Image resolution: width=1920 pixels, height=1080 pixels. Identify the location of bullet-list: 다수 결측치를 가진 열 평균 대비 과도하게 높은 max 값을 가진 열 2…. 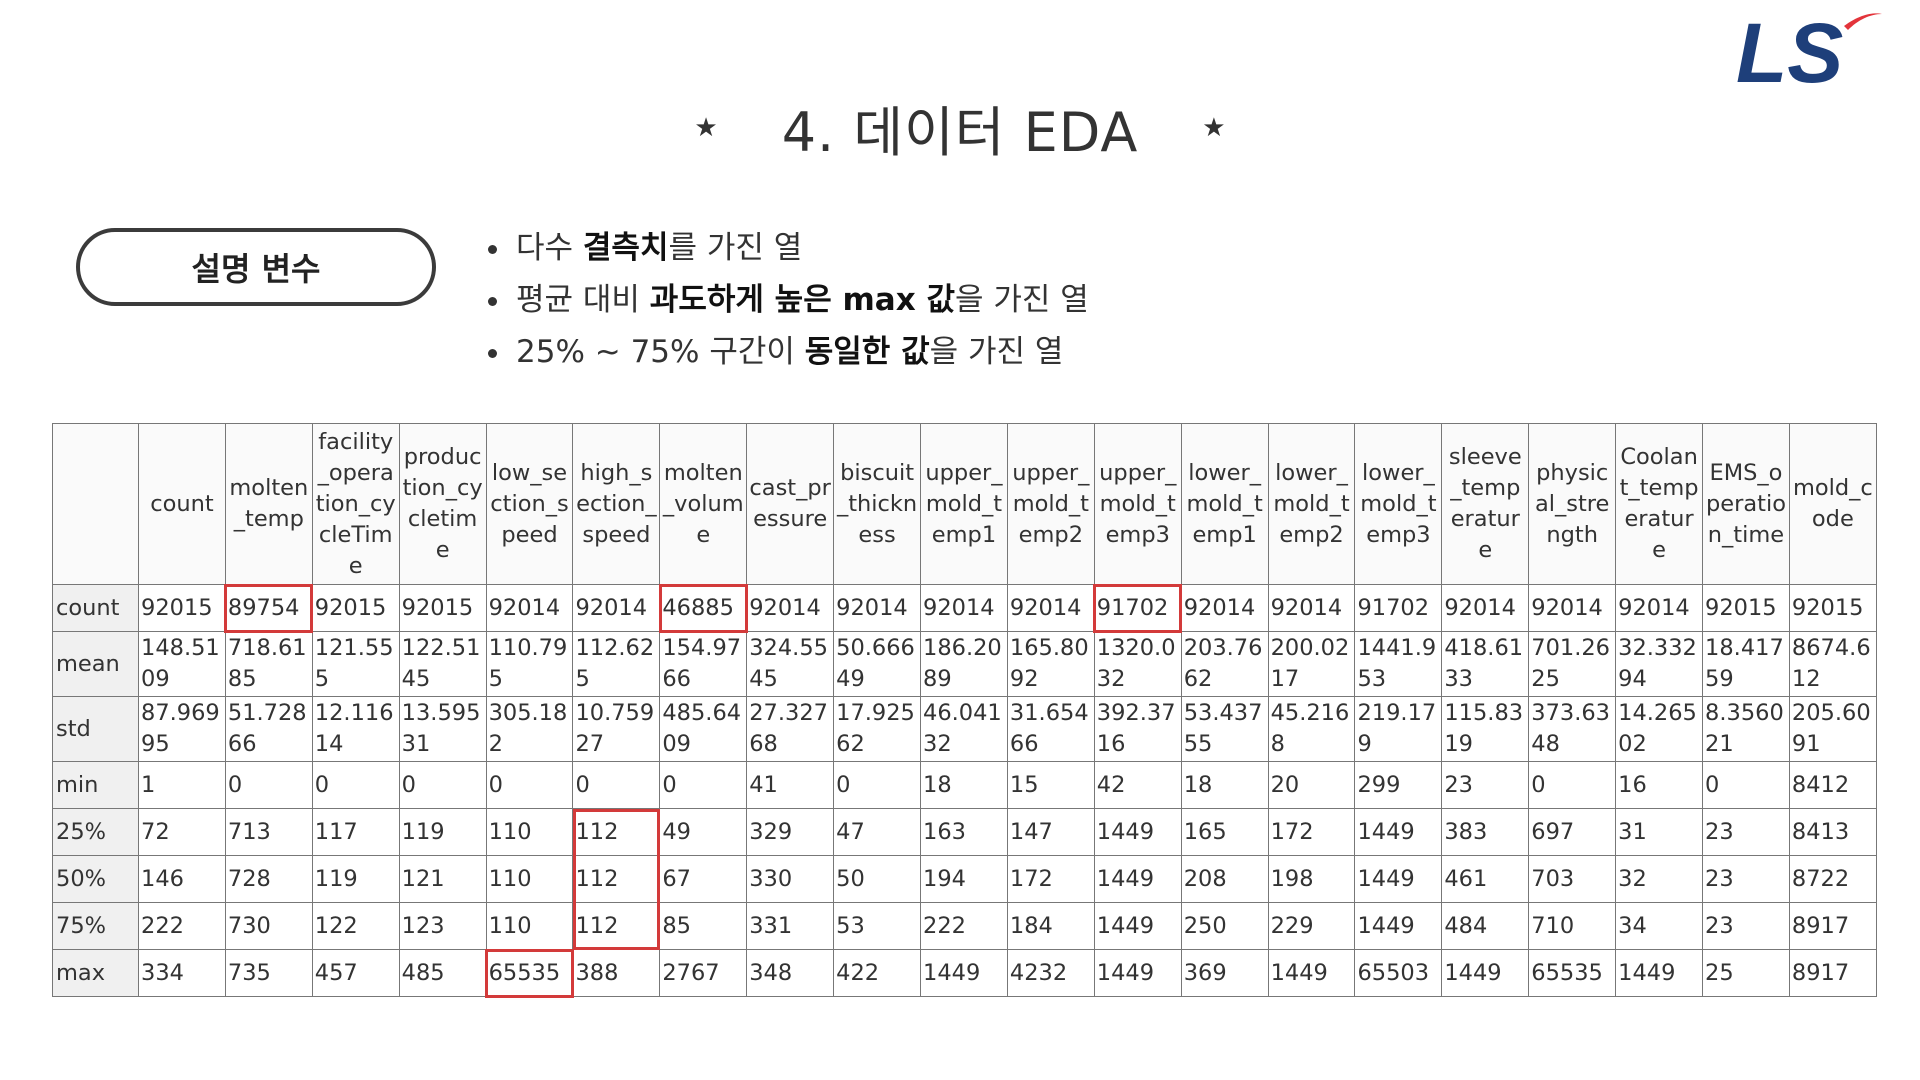
(788, 300).